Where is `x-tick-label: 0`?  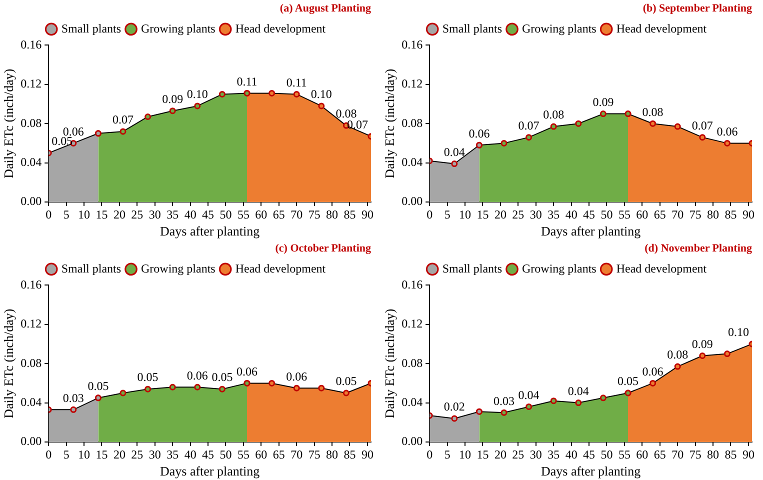 x-tick-label: 0 is located at coordinates (49, 214).